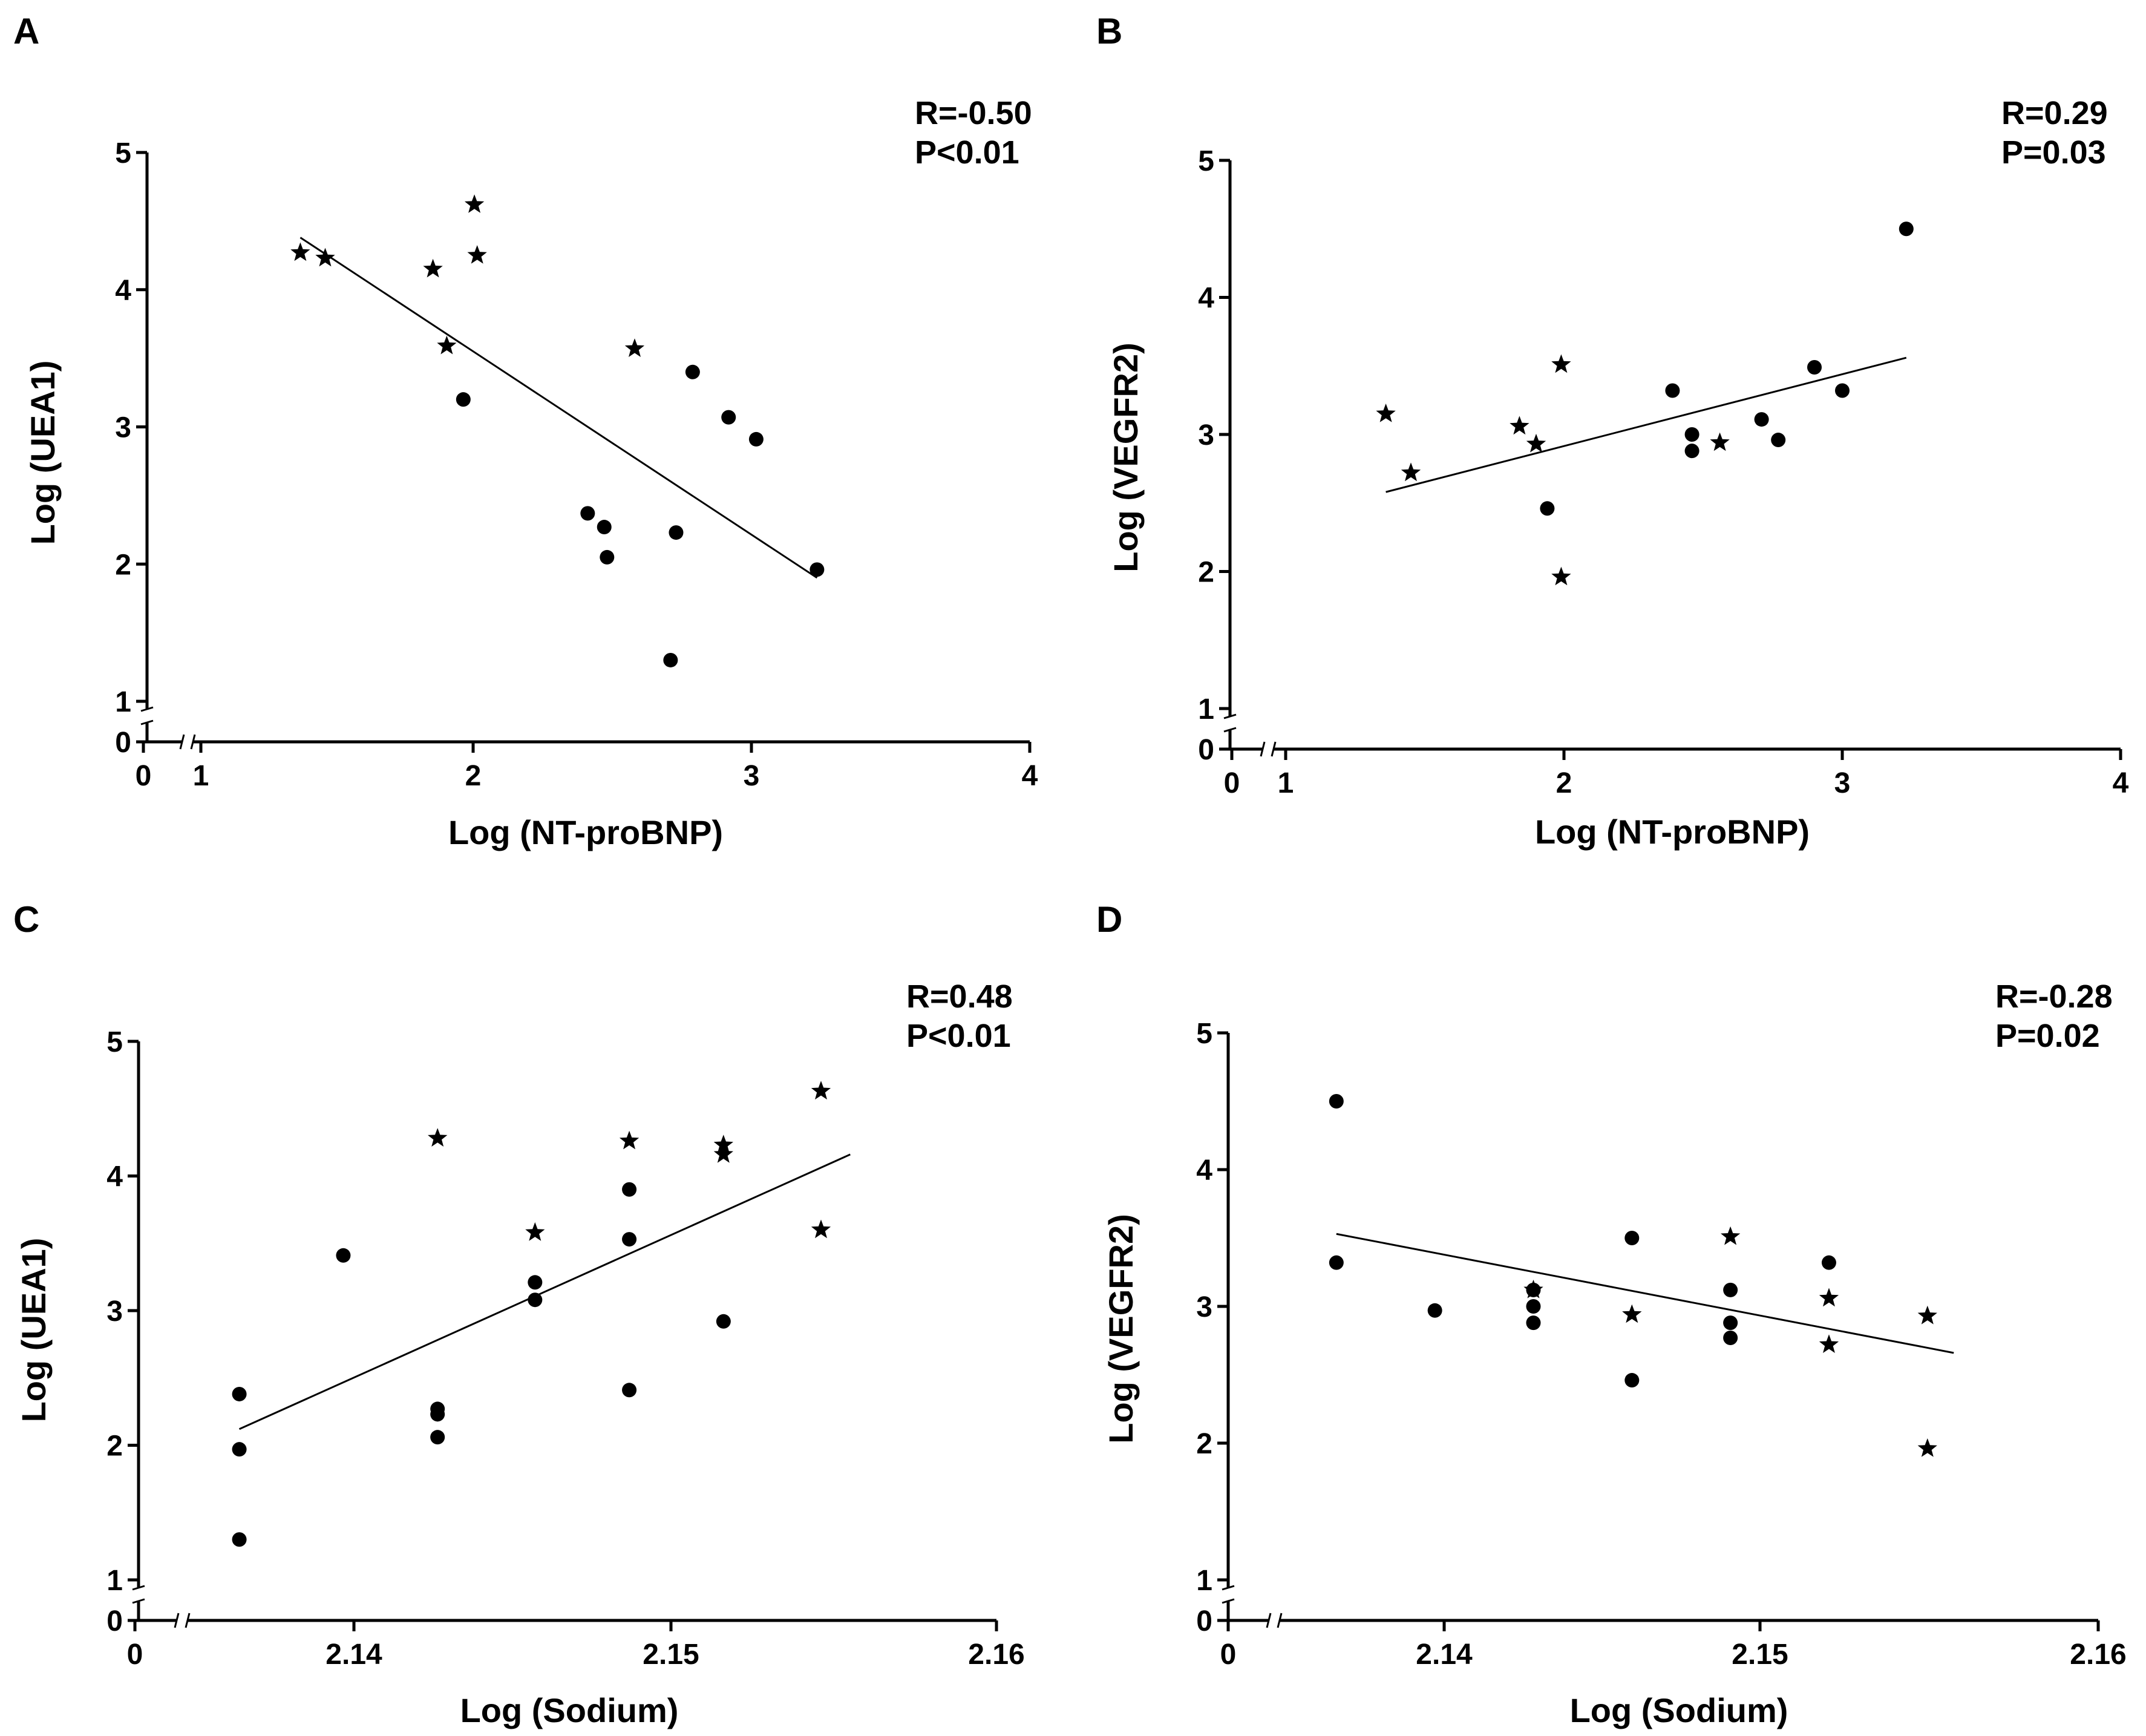 The height and width of the screenshot is (1736, 2146). Describe the element at coordinates (144, 776) in the screenshot. I see `x-tick-label: 0` at that location.